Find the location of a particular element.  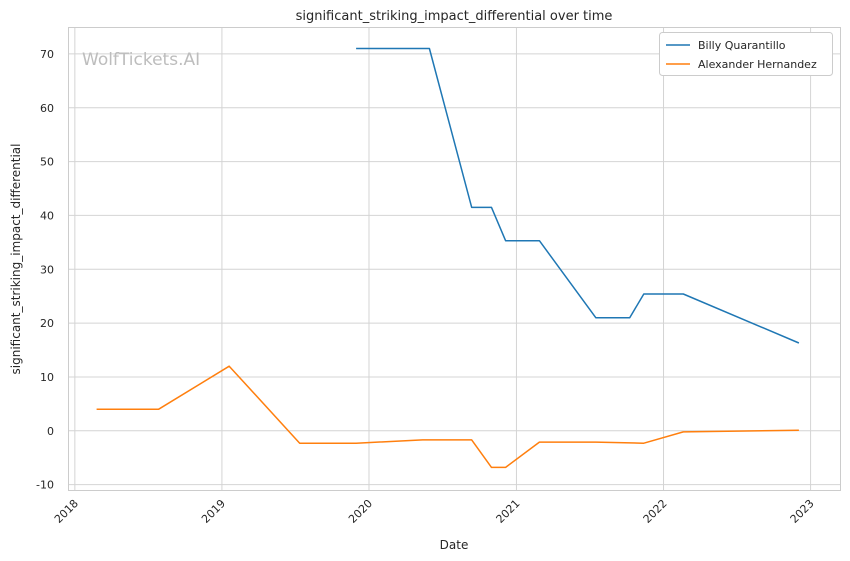

y-tick-label: 10 is located at coordinates (47, 377).